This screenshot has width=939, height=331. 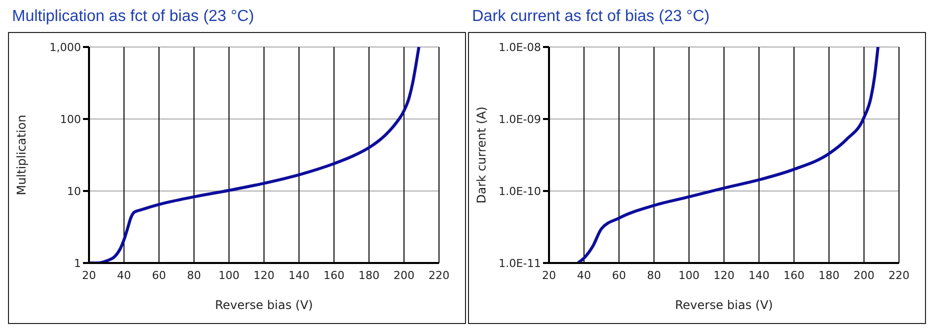 What do you see at coordinates (133, 17) in the screenshot?
I see `chart-title: Multiplication as fct of bias (23 °C)` at bounding box center [133, 17].